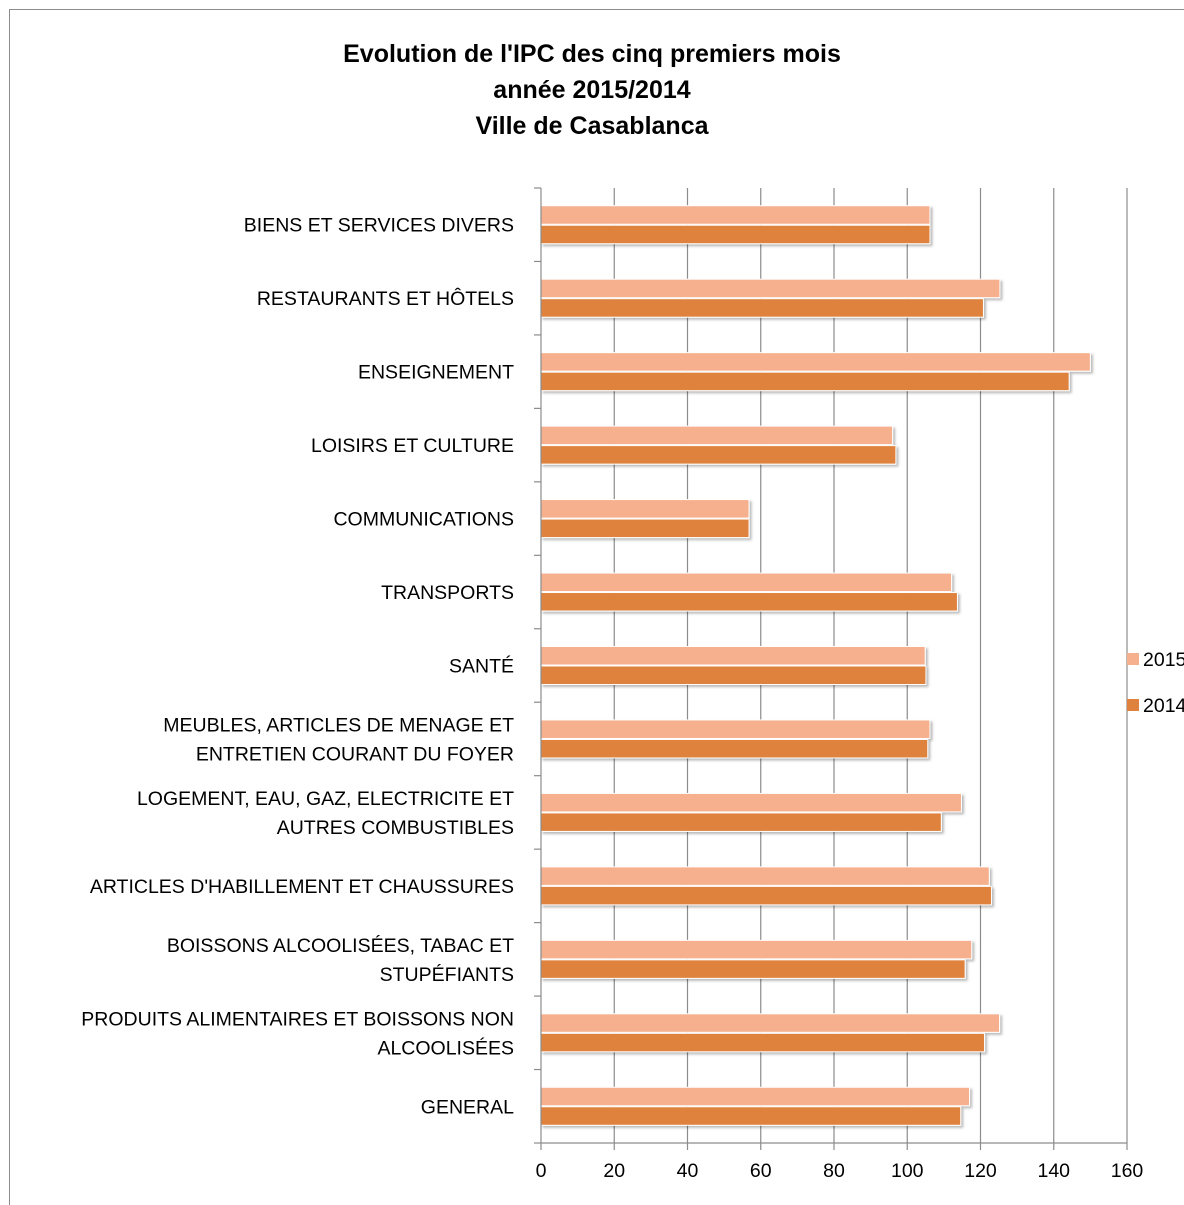 This screenshot has width=1184, height=1205. Describe the element at coordinates (395, 828) in the screenshot. I see `category-label-8: AUTRES COMBUSTIBLES` at that location.